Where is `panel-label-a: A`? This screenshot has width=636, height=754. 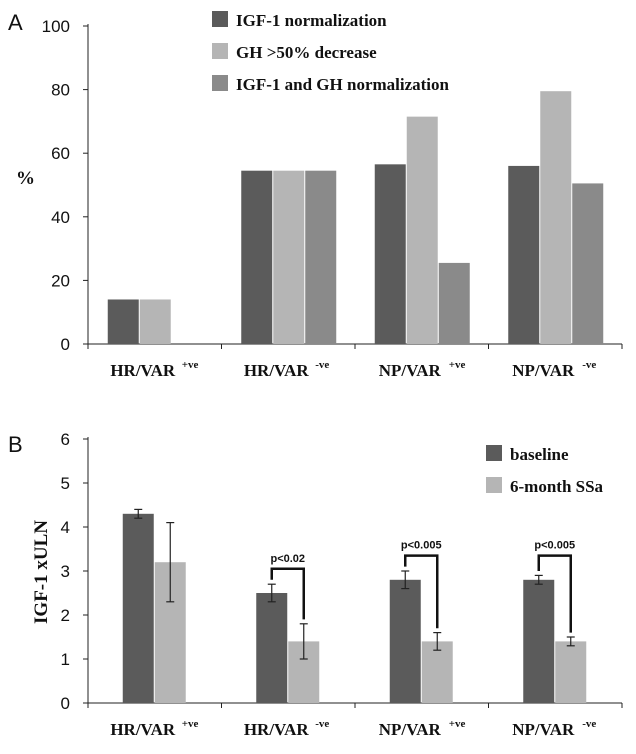
panel-label-a: A is located at coordinates (15, 22).